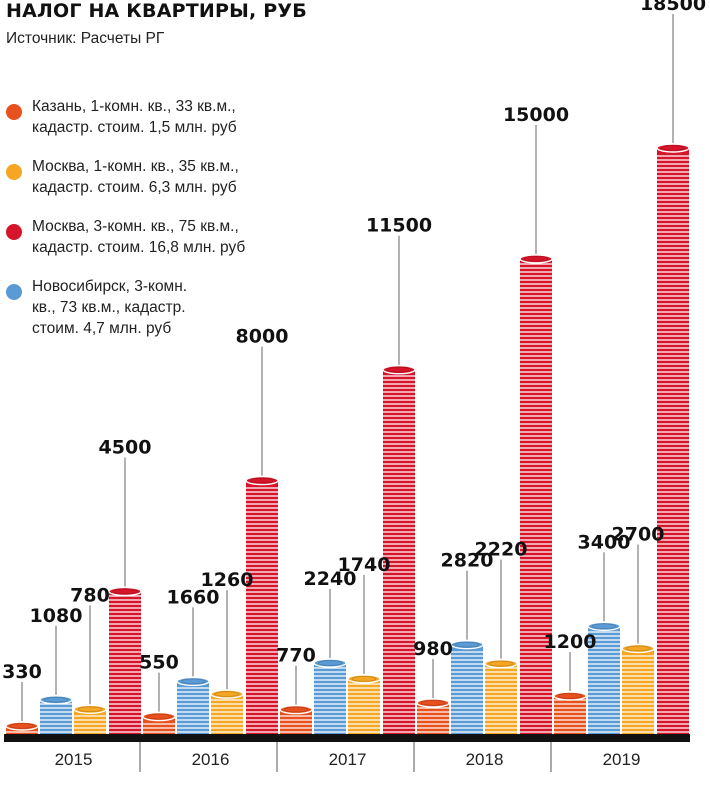  What do you see at coordinates (90, 595) in the screenshot?
I see `value-label: 780` at bounding box center [90, 595].